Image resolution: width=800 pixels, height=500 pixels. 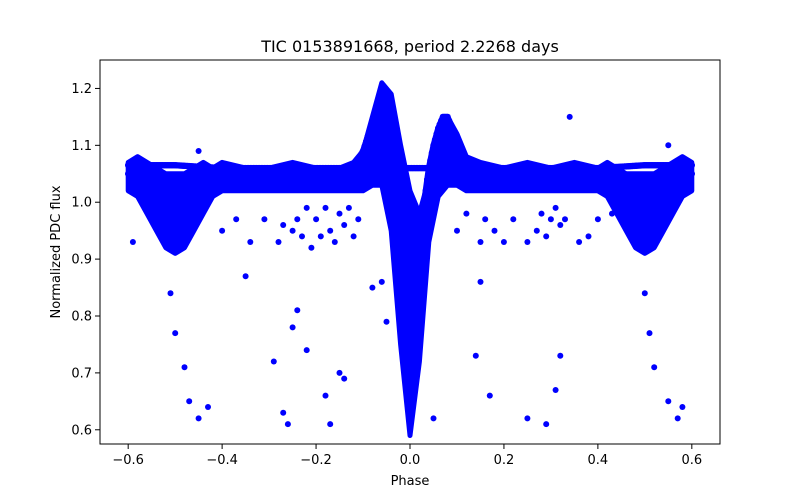 What do you see at coordinates (81, 203) in the screenshot?
I see `y-tick-label: 1.0` at bounding box center [81, 203].